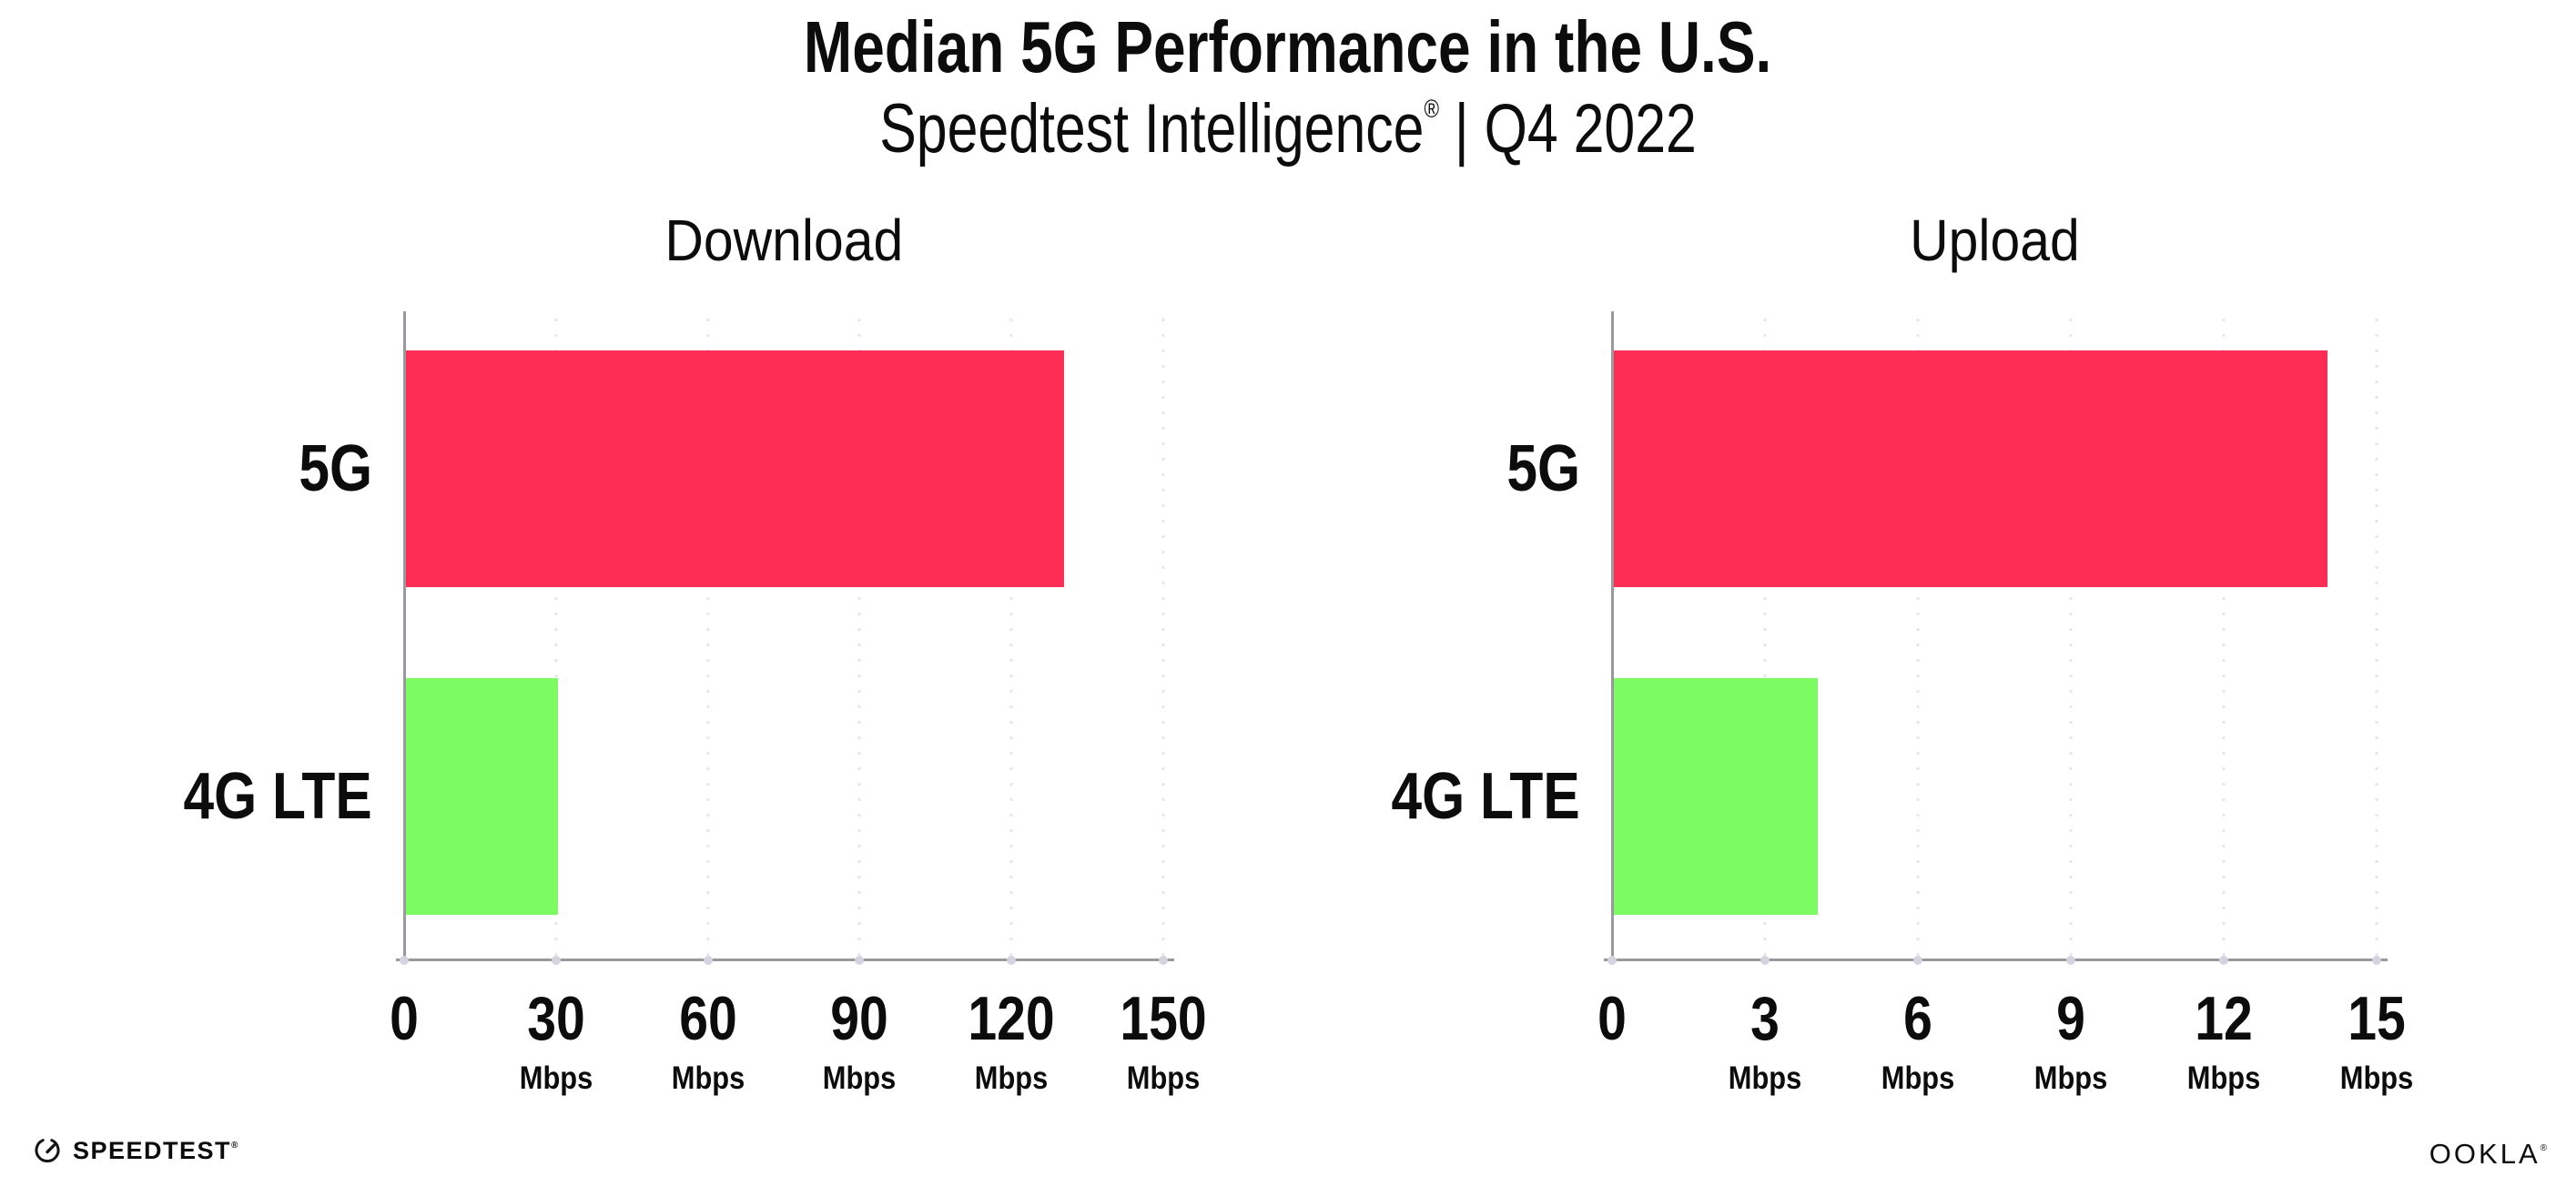  I want to click on speedtest-wordmark: SPEEDTEST®, so click(155, 1150).